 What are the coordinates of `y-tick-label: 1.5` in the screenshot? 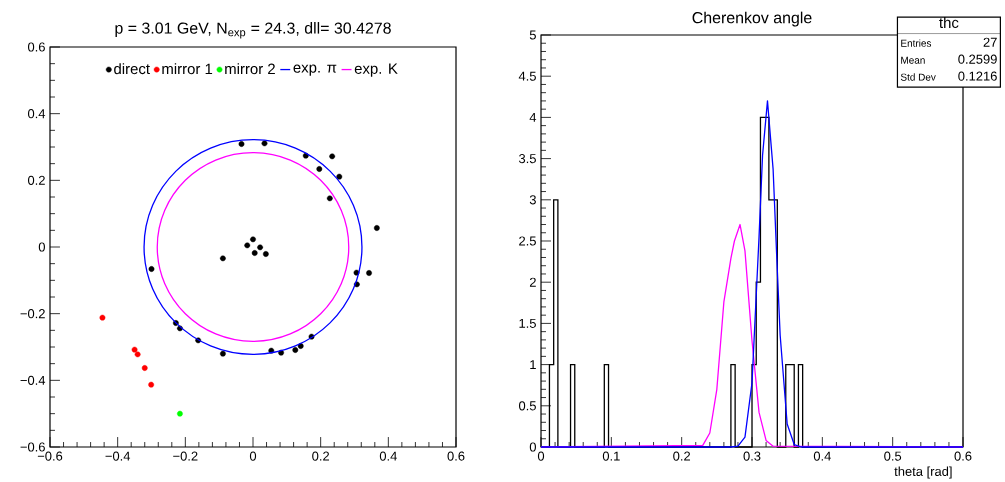 It's located at (527, 323).